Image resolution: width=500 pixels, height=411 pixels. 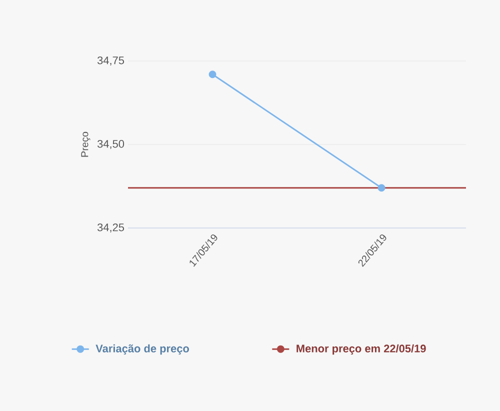 What do you see at coordinates (110, 228) in the screenshot?
I see `y-tick-label: 34,25` at bounding box center [110, 228].